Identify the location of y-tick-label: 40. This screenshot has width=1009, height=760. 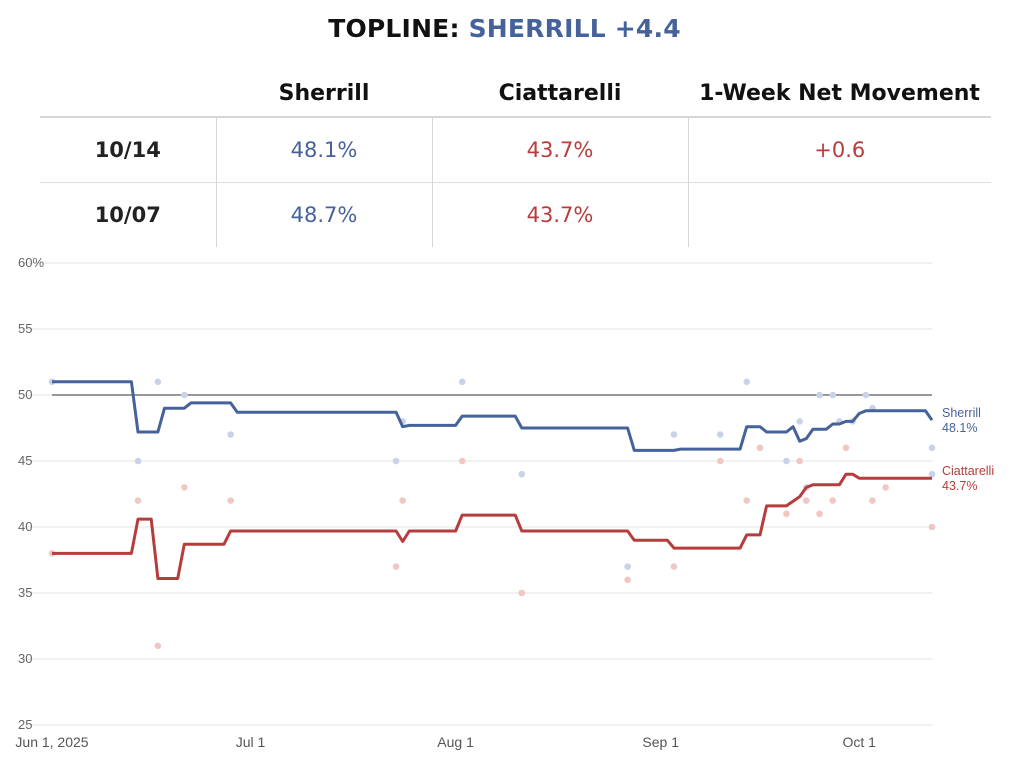
(25, 526).